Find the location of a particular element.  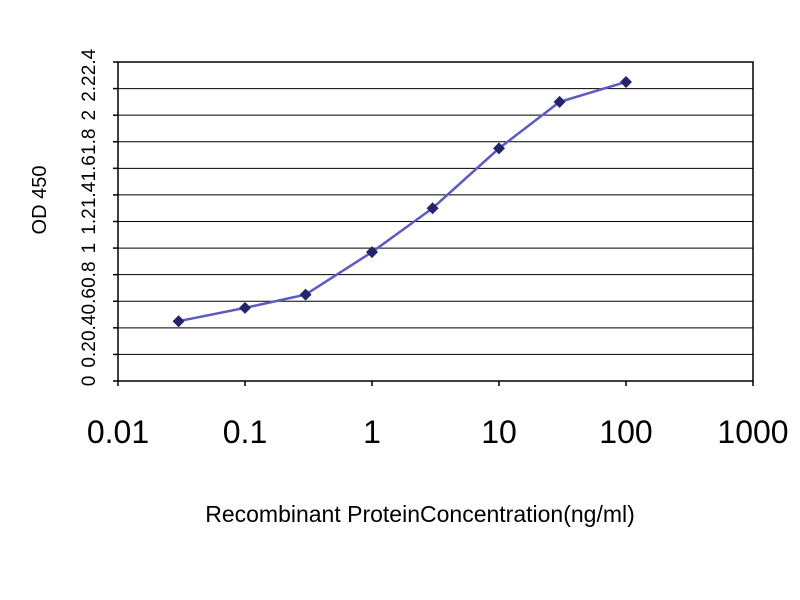

y-tick-label: 2 is located at coordinates (89, 115).